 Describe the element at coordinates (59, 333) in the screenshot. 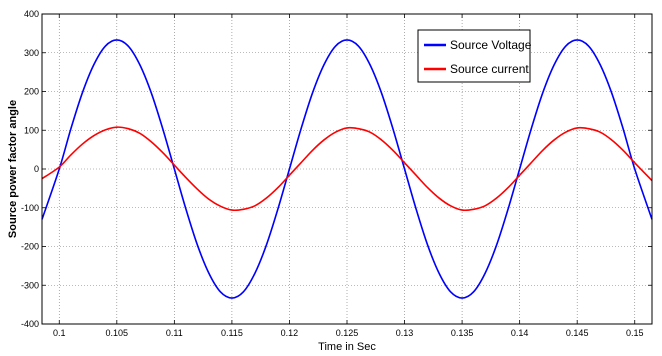

I see `x-tick-label: 0.1` at that location.